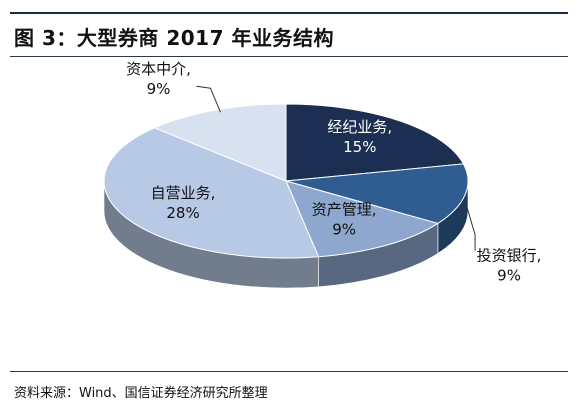  I want to click on bottom-rule, so click(289, 371).